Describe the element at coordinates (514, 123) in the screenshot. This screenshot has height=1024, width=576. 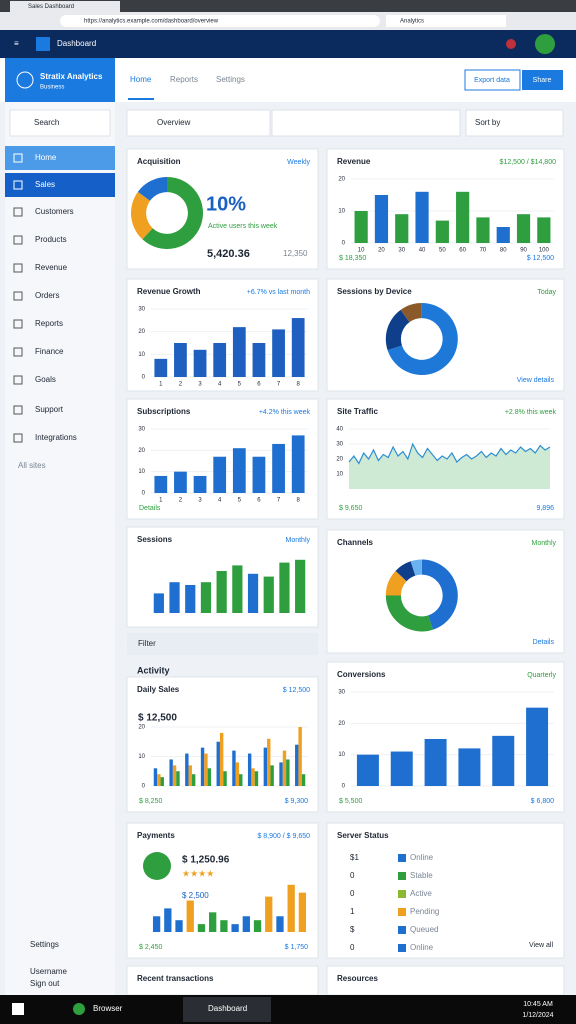
I see `sort-select` at that location.